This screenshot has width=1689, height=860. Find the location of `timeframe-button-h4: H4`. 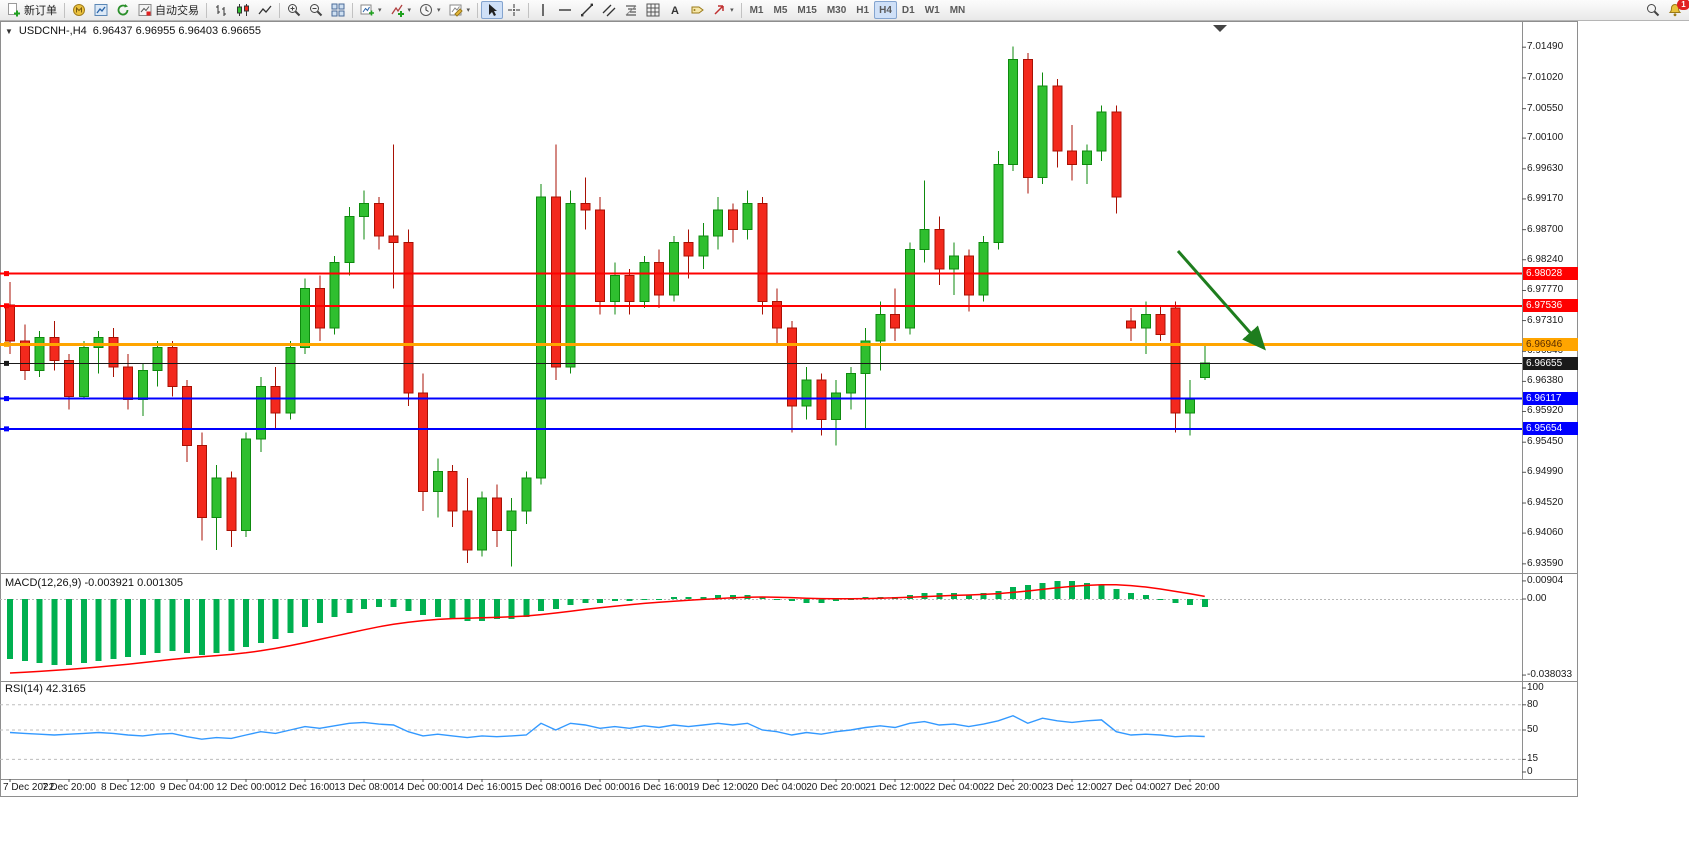

timeframe-button-h4: H4 is located at coordinates (885, 10).